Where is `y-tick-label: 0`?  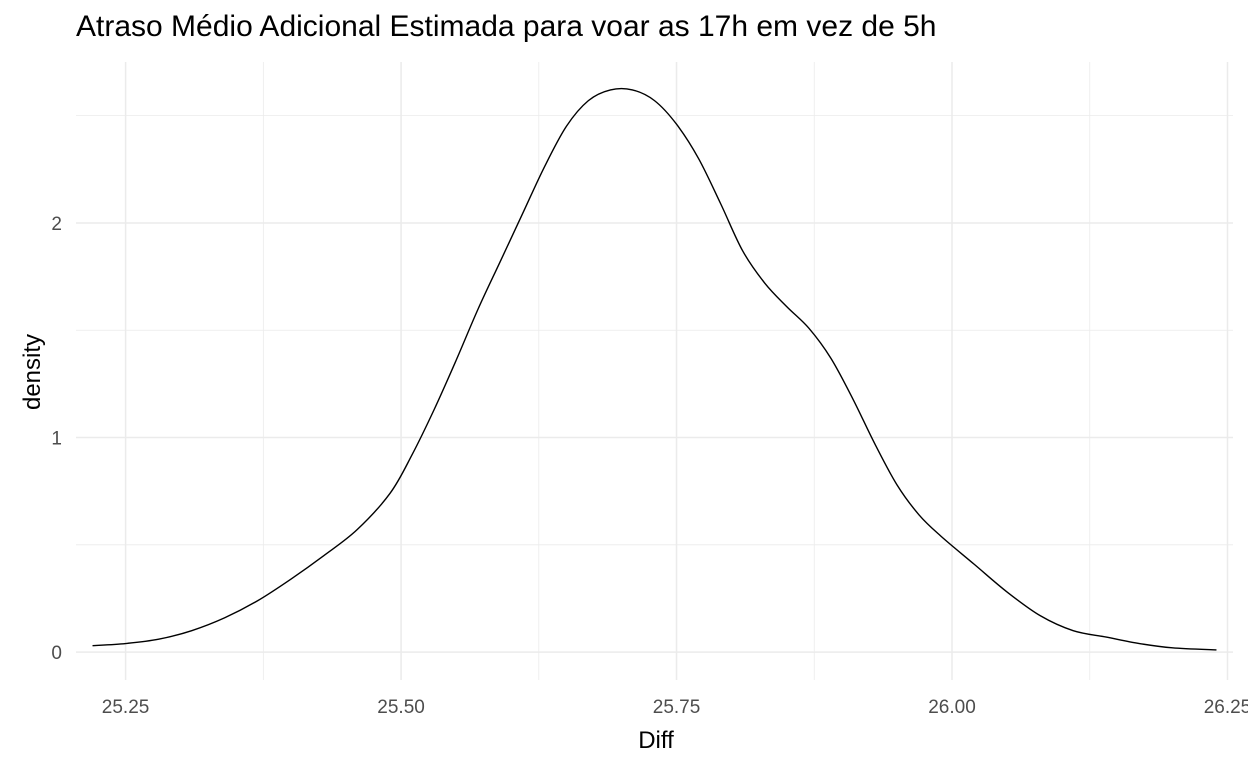
y-tick-label: 0 is located at coordinates (56, 653).